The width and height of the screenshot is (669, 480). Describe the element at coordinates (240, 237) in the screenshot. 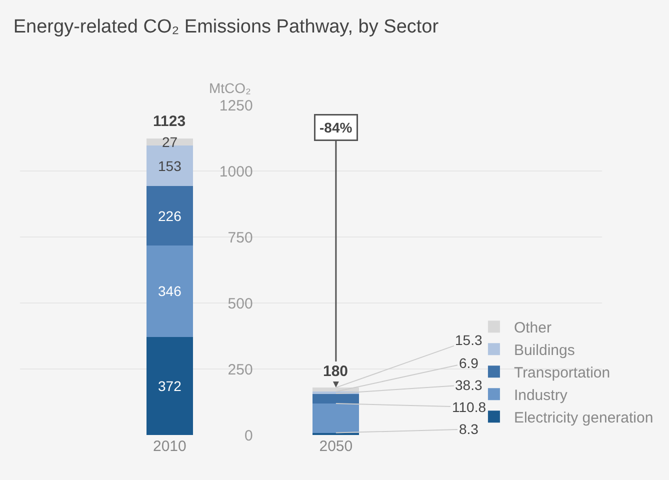

I see `y-tick-label: 750` at that location.